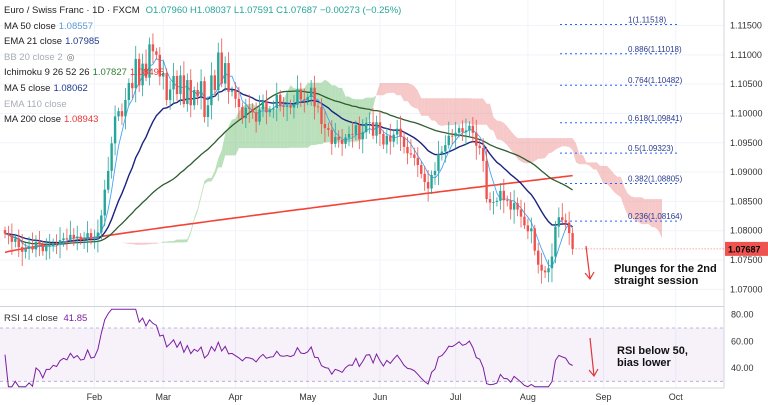 The image size is (768, 405). I want to click on legend-item: EMA 21 close 1.07985, so click(202, 42).